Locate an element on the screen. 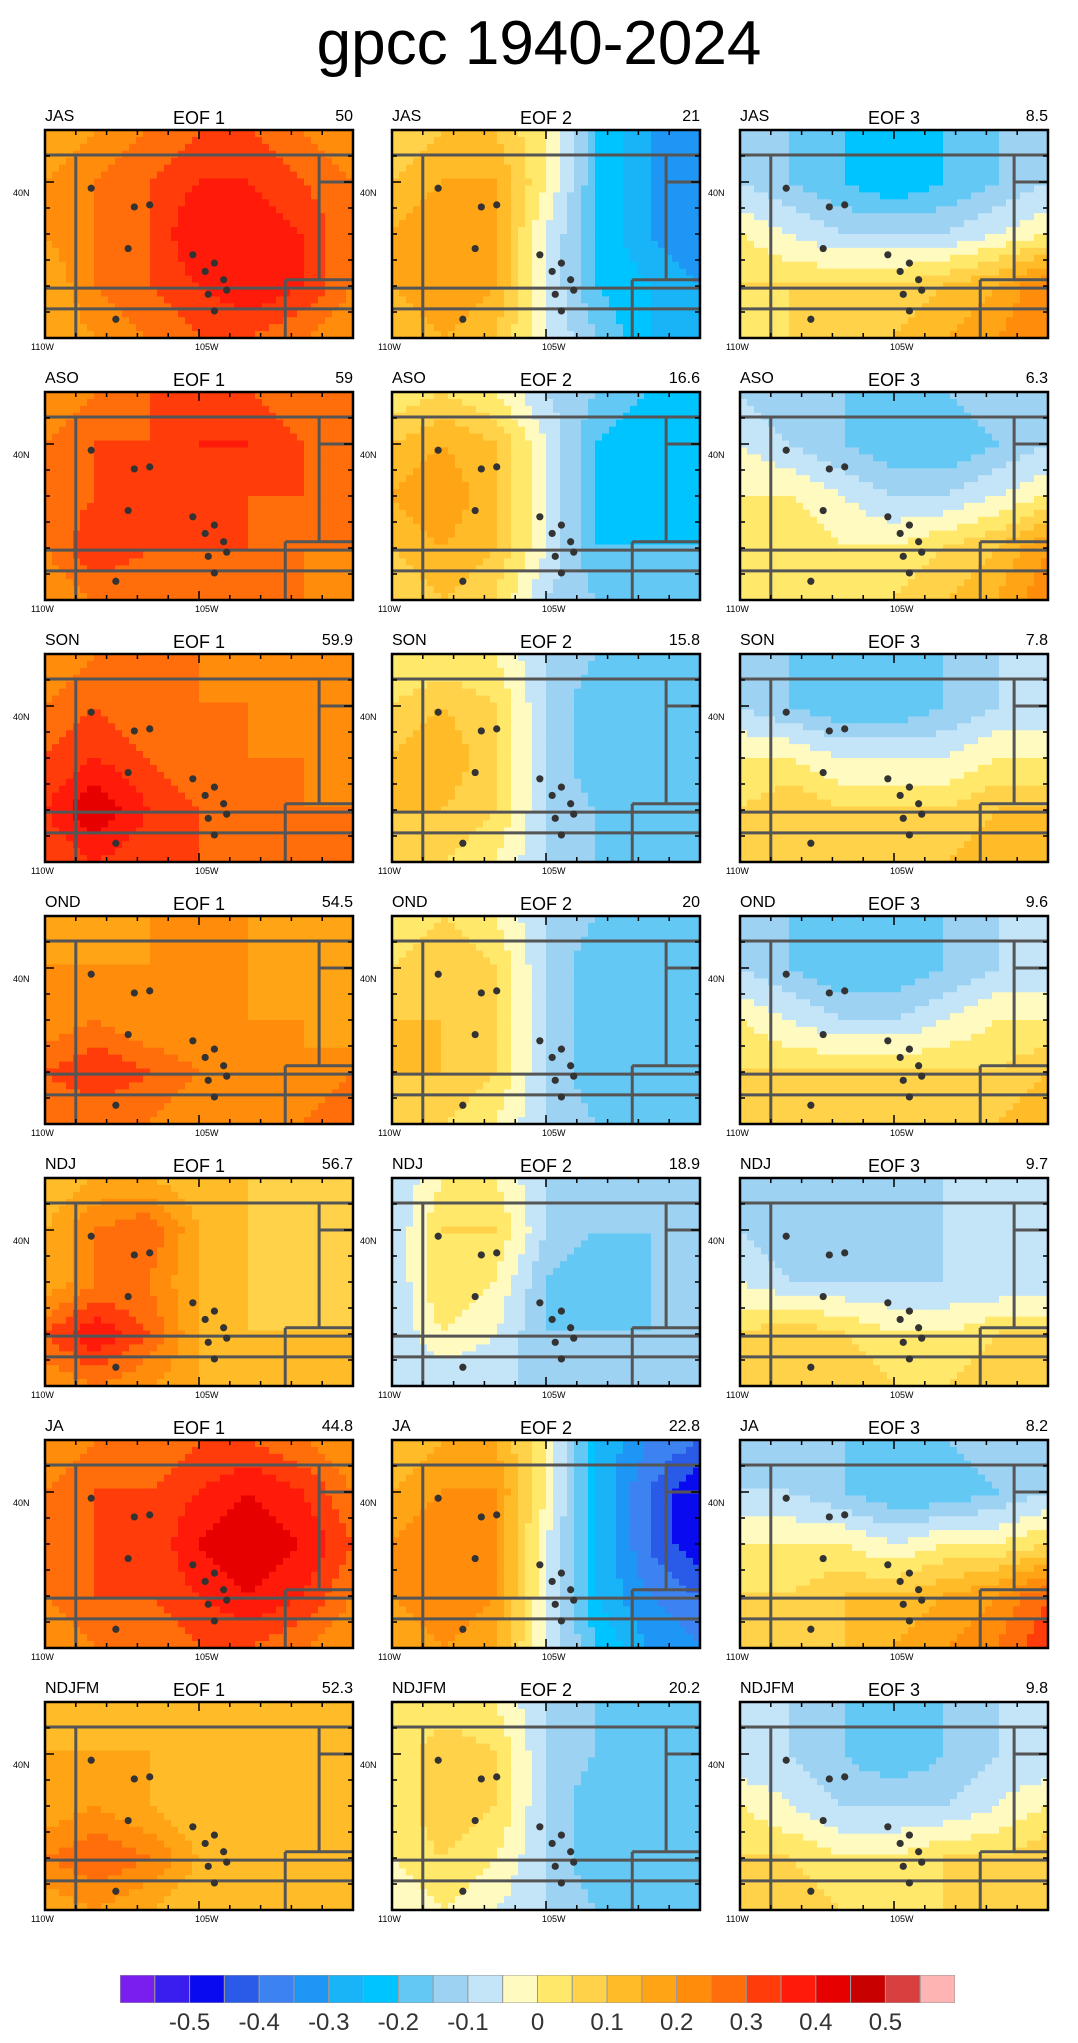  lat-tick-label: 40N is located at coordinates (368, 193).